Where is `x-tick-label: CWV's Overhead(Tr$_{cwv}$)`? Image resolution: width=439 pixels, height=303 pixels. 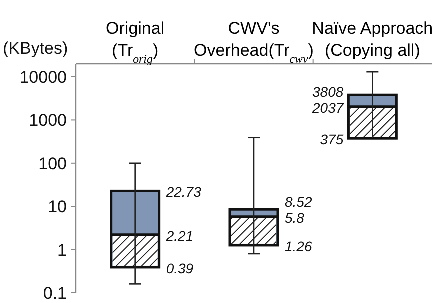 x-tick-label: CWV's Overhead(Tr$_{cwv}$) is located at coordinates (254, 42).